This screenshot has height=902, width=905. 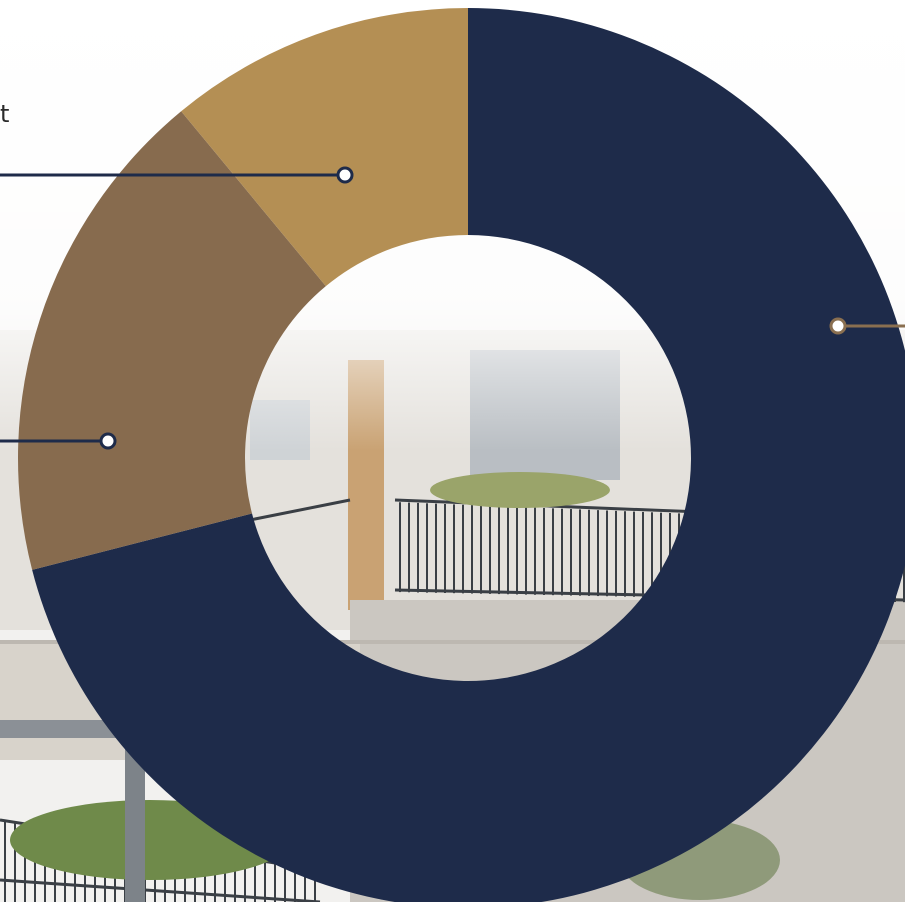 I want to click on callout-dot-navy, so click(x=838, y=326).